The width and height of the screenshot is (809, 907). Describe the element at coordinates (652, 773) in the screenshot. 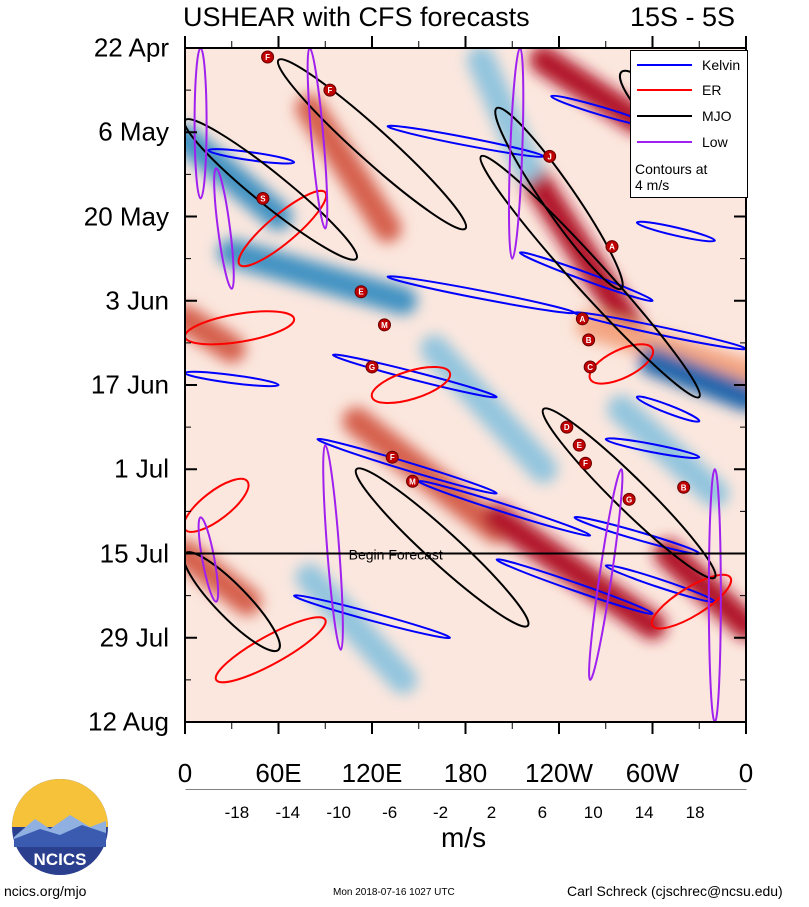

I see `x-tick-label: 60W` at that location.